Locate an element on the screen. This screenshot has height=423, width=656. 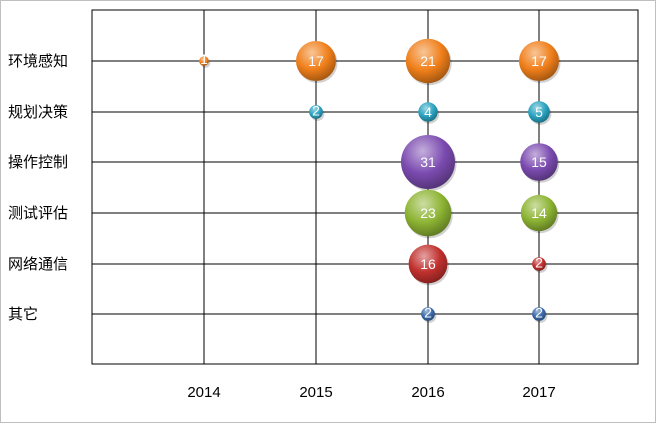
bubble: 14 is located at coordinates (539, 214).